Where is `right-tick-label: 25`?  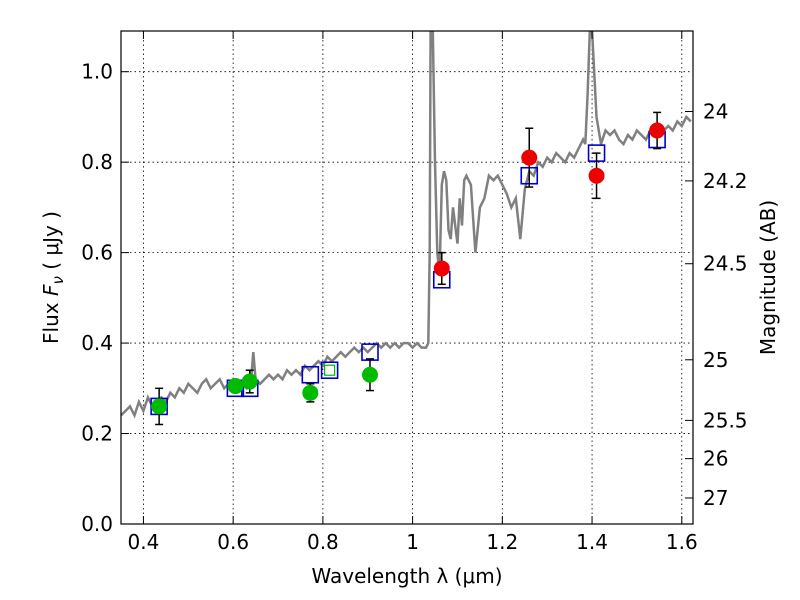
right-tick-label: 25 is located at coordinates (715, 360).